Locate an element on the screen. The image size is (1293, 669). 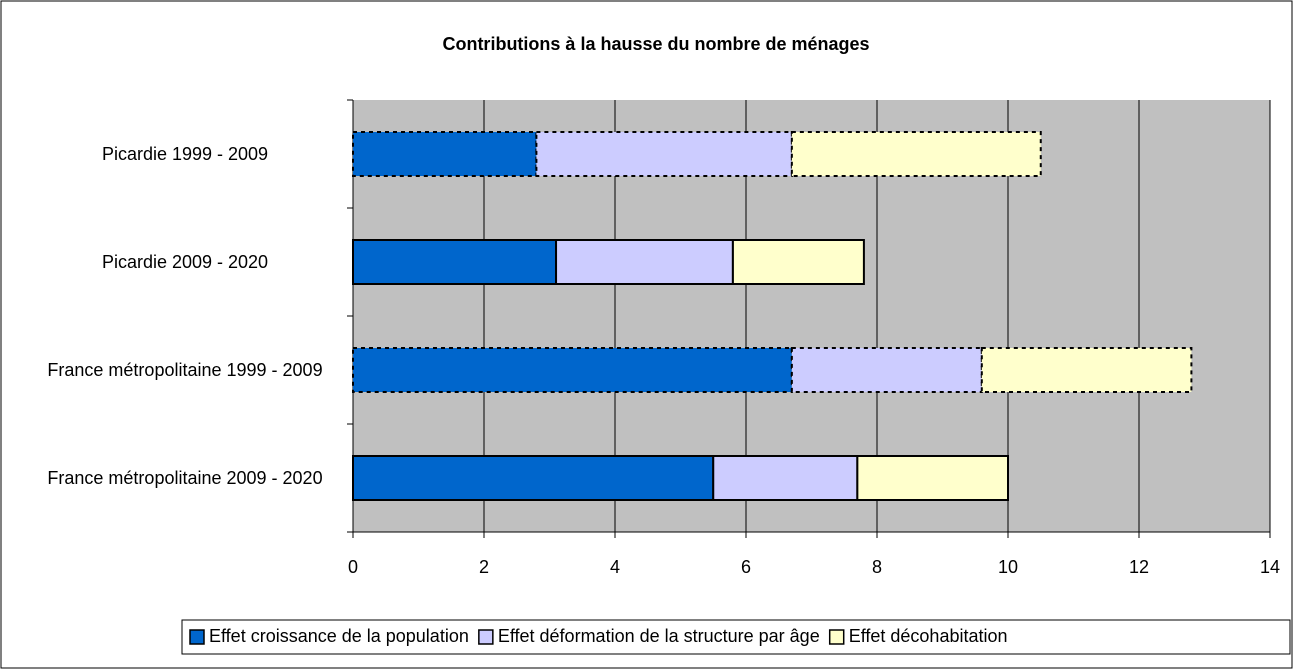
x-tick-label: 14 is located at coordinates (1270, 567).